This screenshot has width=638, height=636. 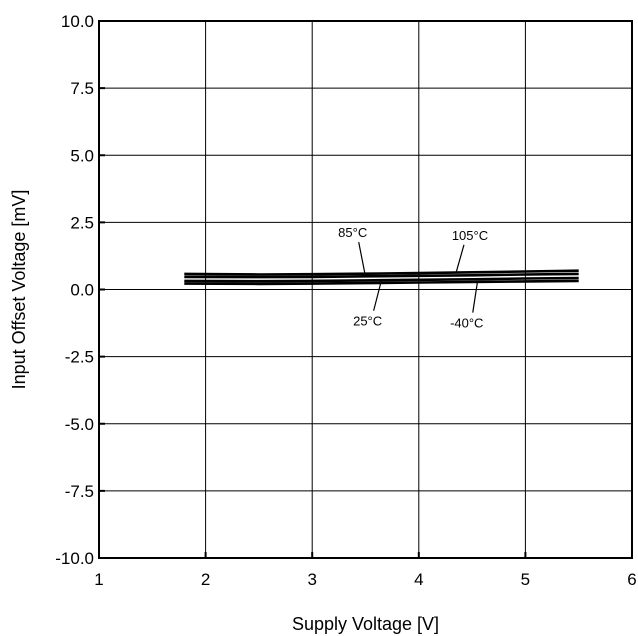 What do you see at coordinates (82, 88) in the screenshot?
I see `y-tick-label: 7.5` at bounding box center [82, 88].